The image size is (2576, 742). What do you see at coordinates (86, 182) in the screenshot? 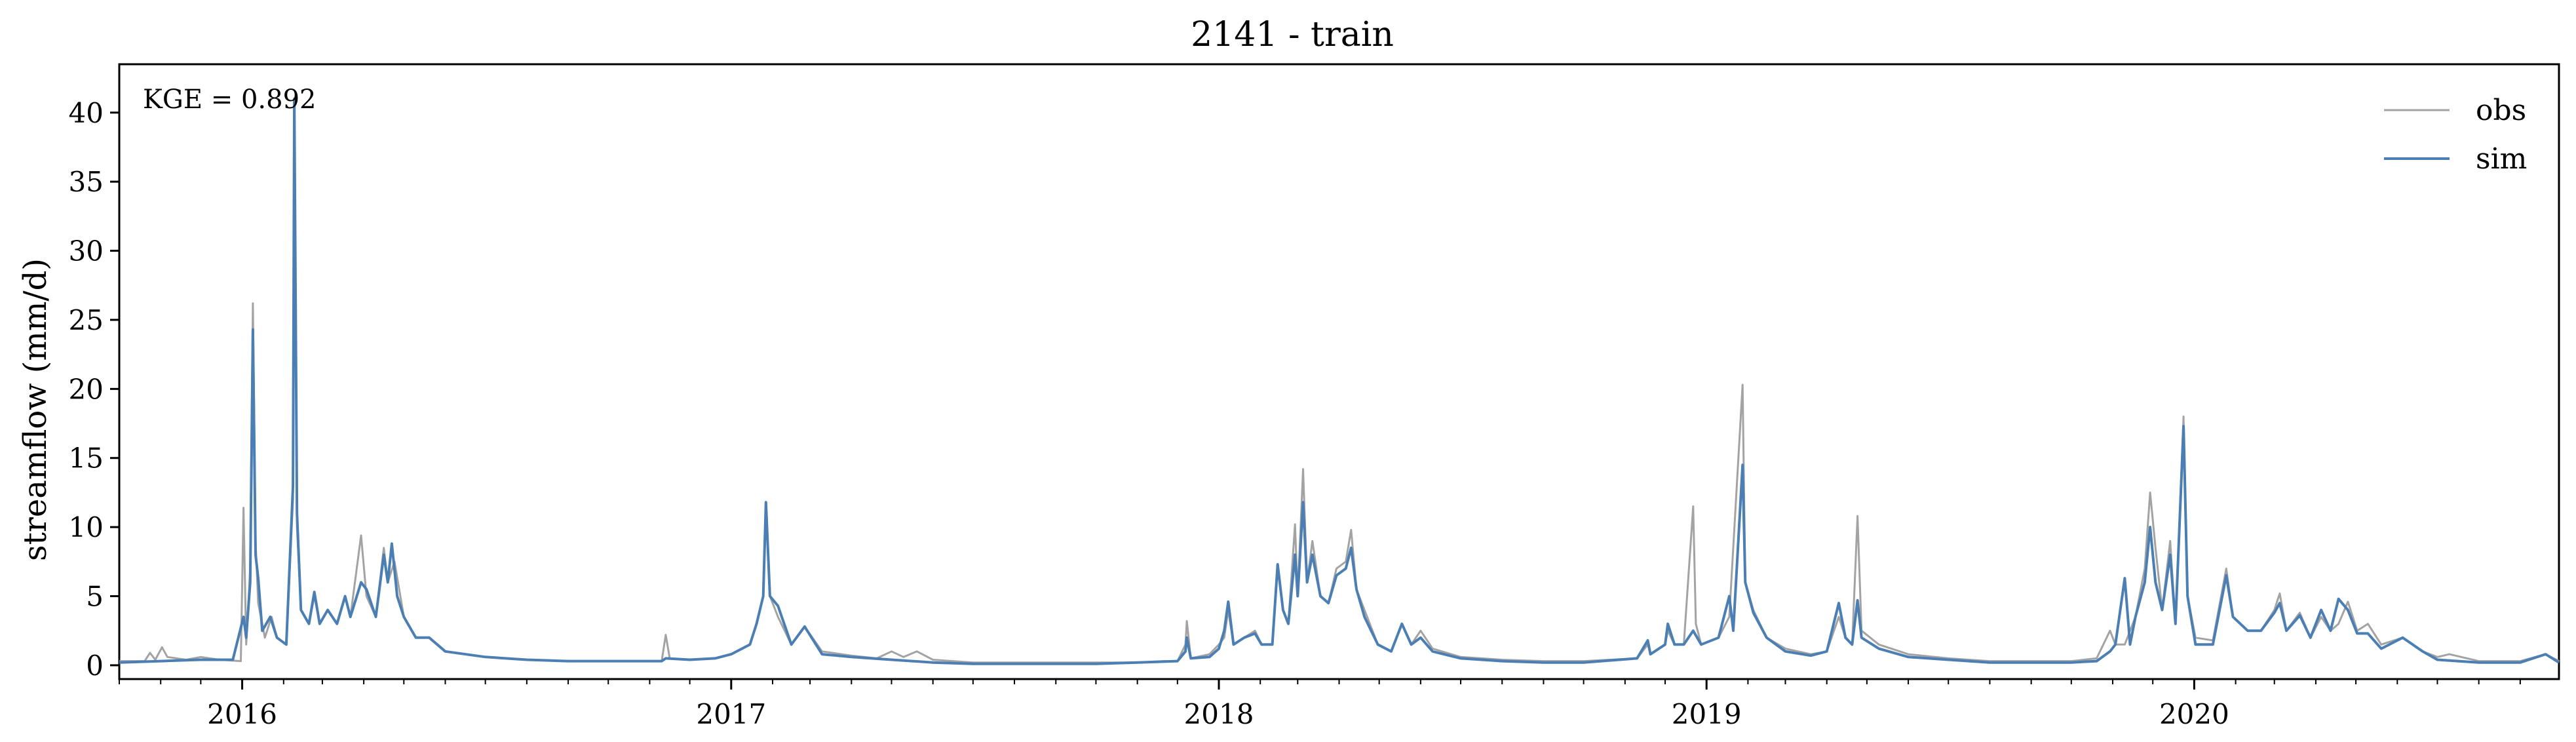
I see `y-tick-label: 35` at bounding box center [86, 182].